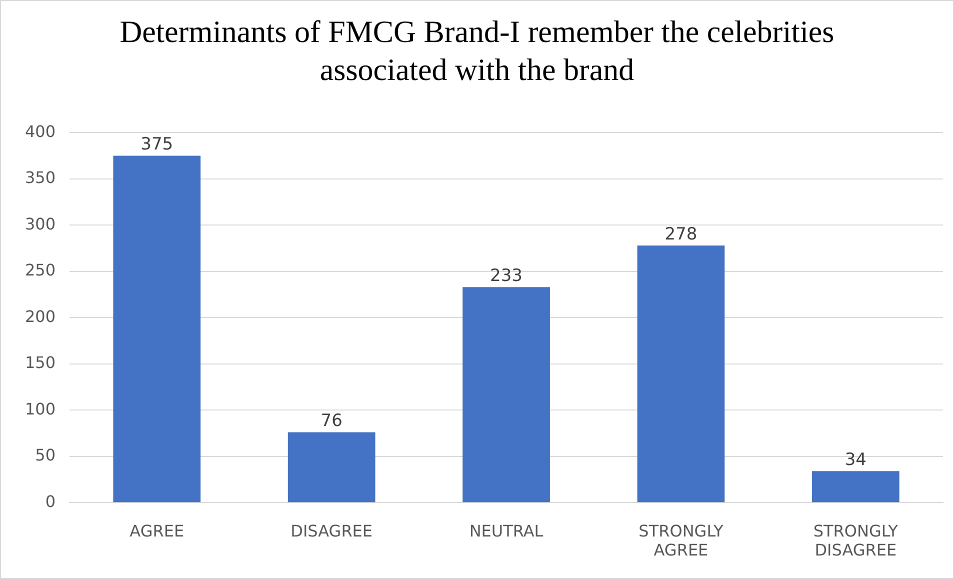 Image resolution: width=954 pixels, height=579 pixels. Describe the element at coordinates (855, 460) in the screenshot. I see `data-label: 34` at that location.